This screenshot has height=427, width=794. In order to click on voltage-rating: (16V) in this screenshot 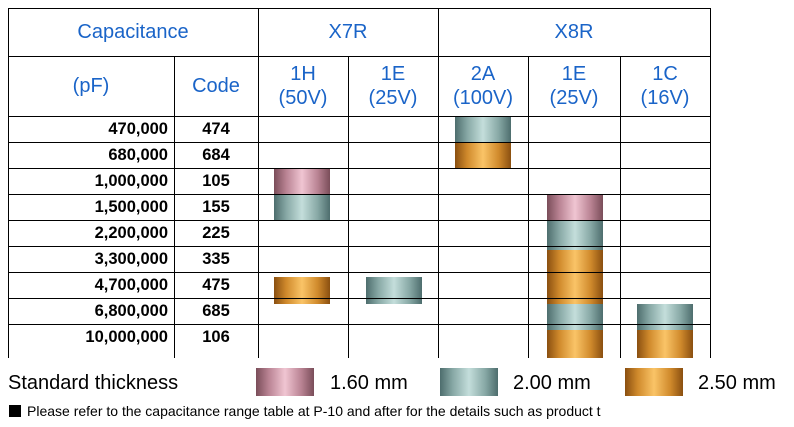, I will do `click(665, 98)`.